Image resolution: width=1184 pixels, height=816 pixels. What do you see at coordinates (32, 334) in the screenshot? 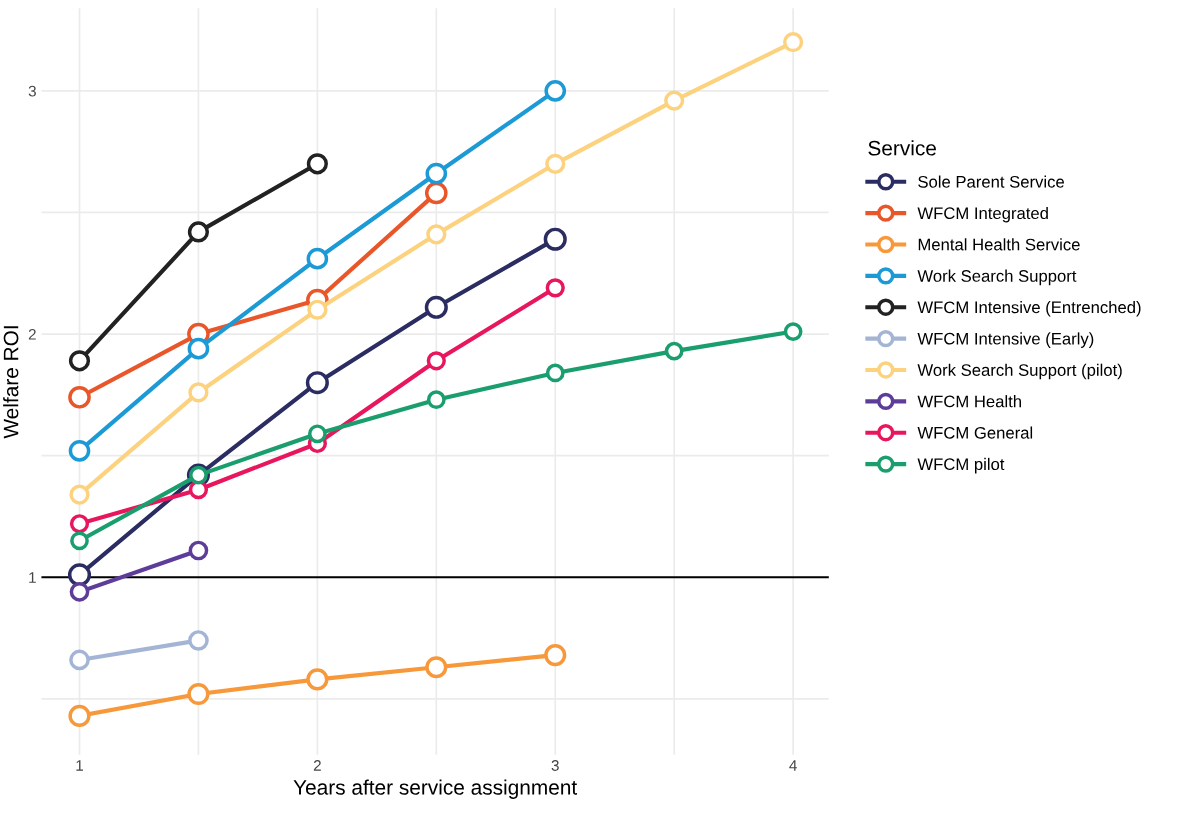
I see `y-tick-label: 2` at bounding box center [32, 334].